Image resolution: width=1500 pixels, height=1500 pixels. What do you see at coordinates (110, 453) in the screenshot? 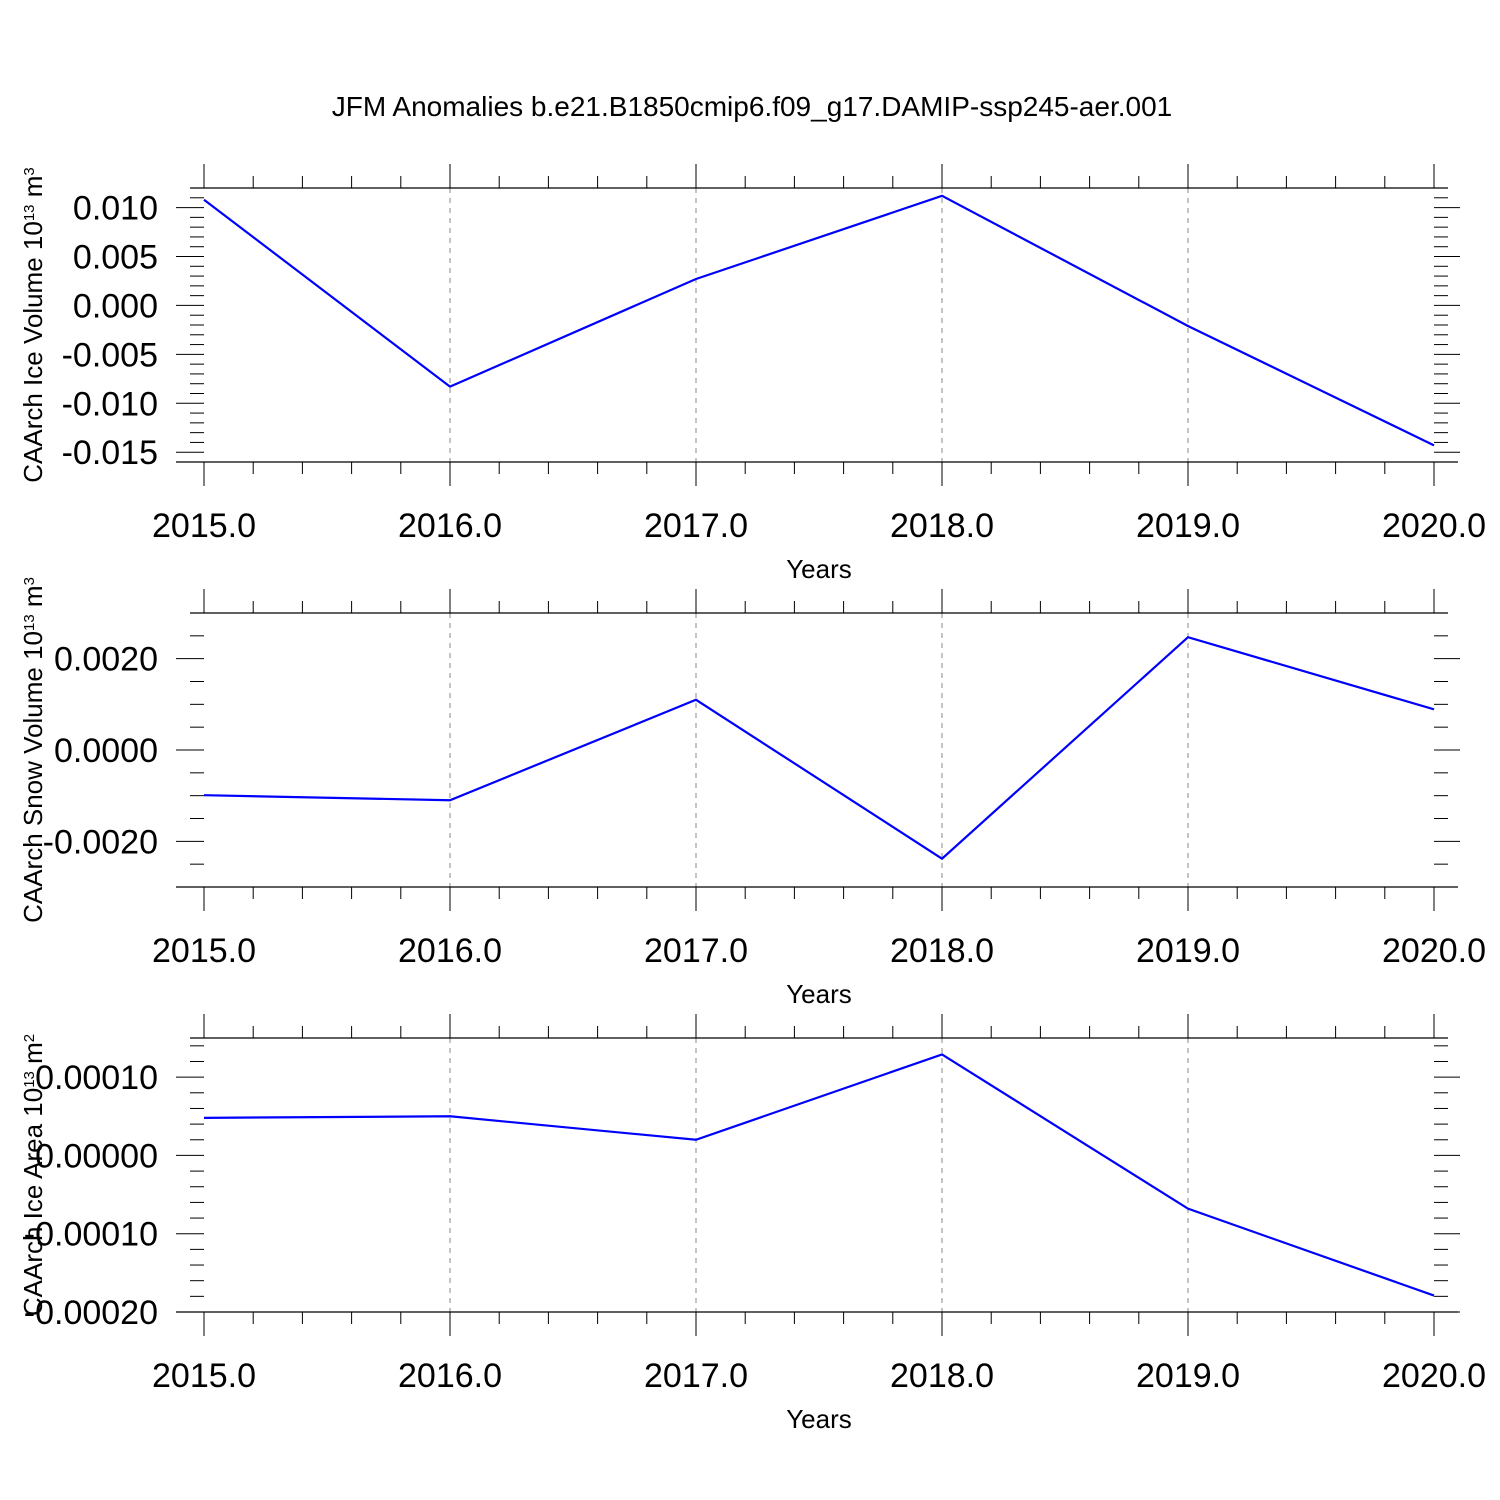
I see `y-tick-label: -0.015` at bounding box center [110, 453].